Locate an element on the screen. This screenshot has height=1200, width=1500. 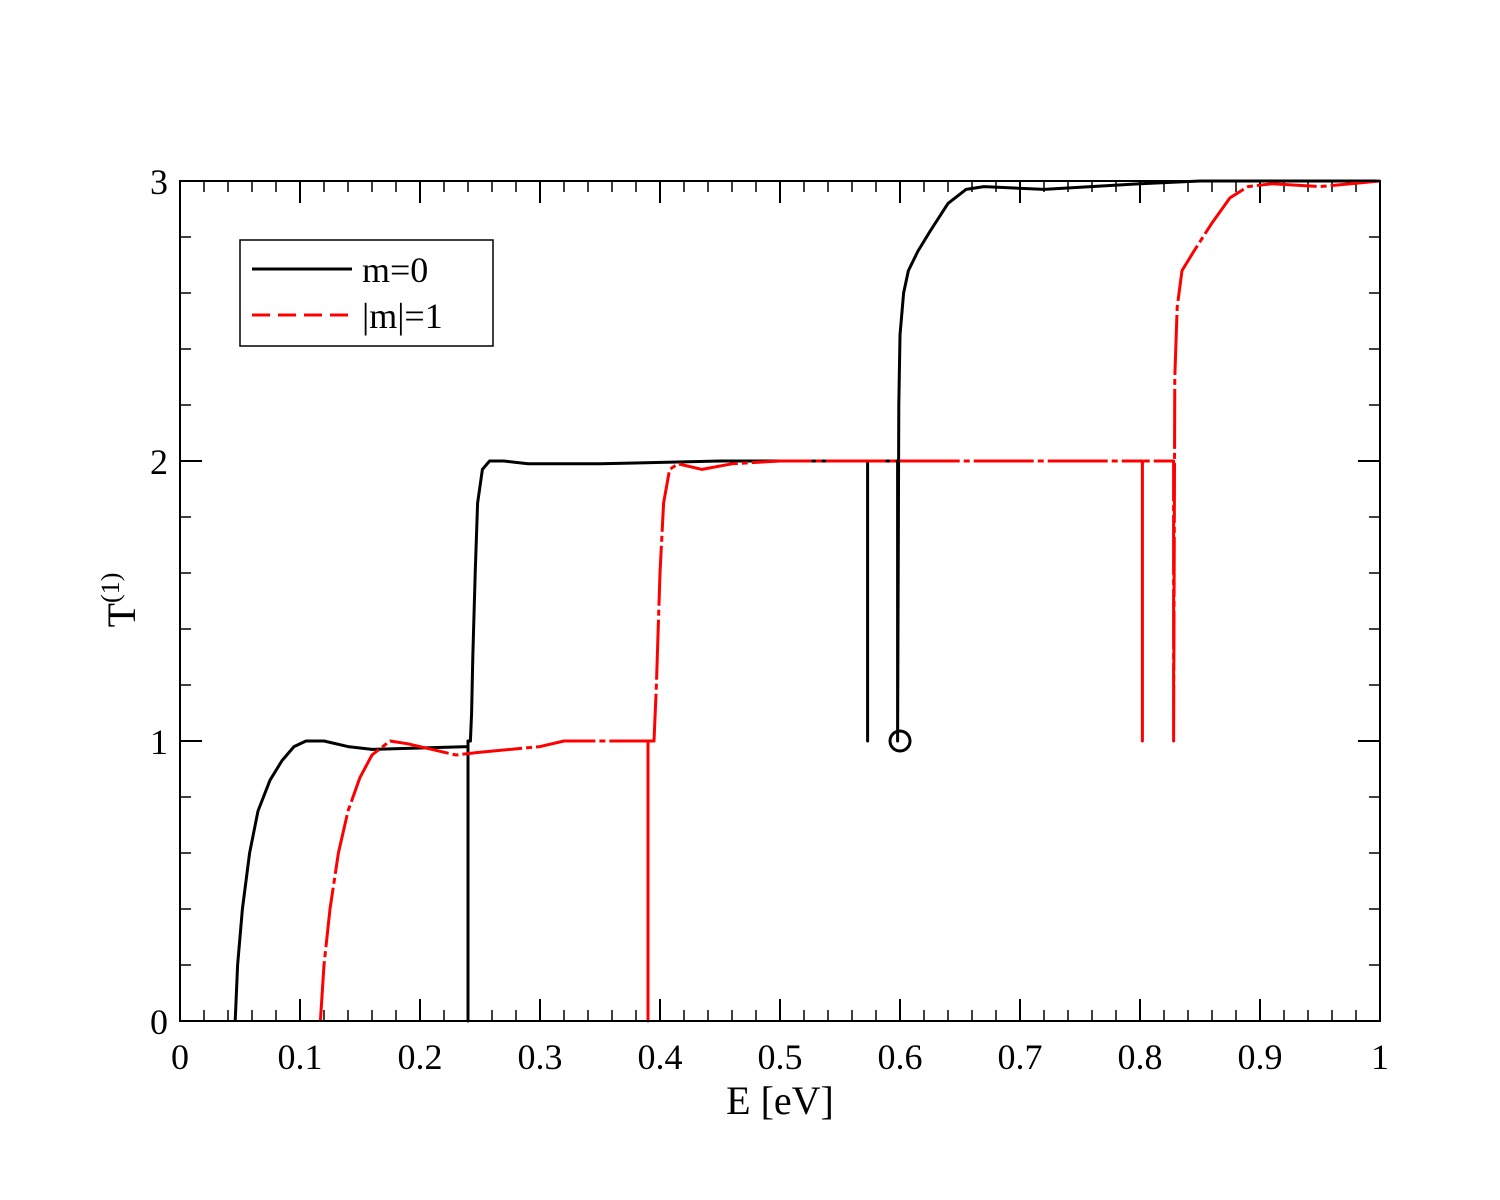
x-tick-label: 0.1 is located at coordinates (300, 1057).